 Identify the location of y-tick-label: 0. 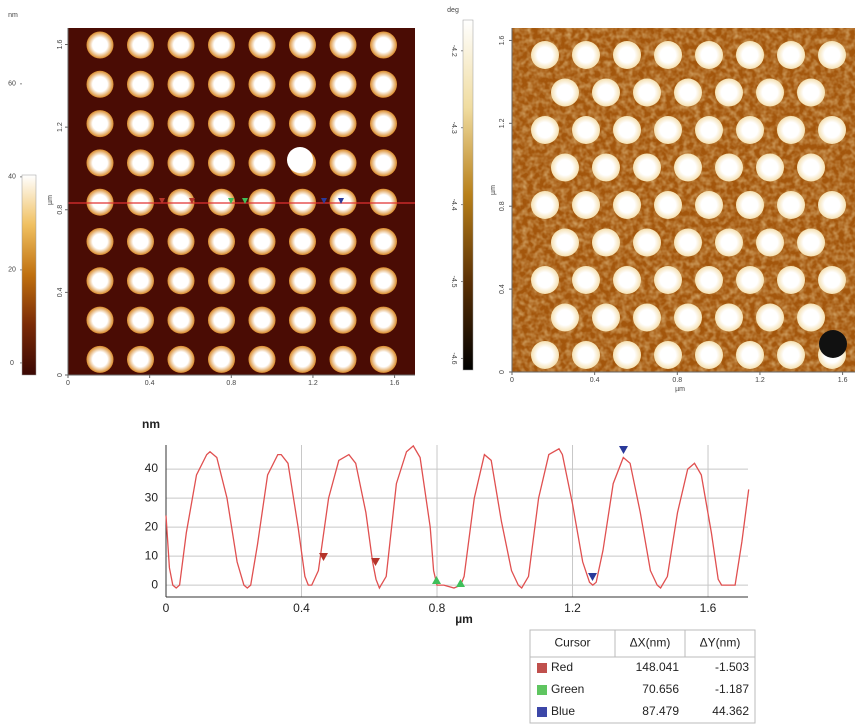
(60, 375).